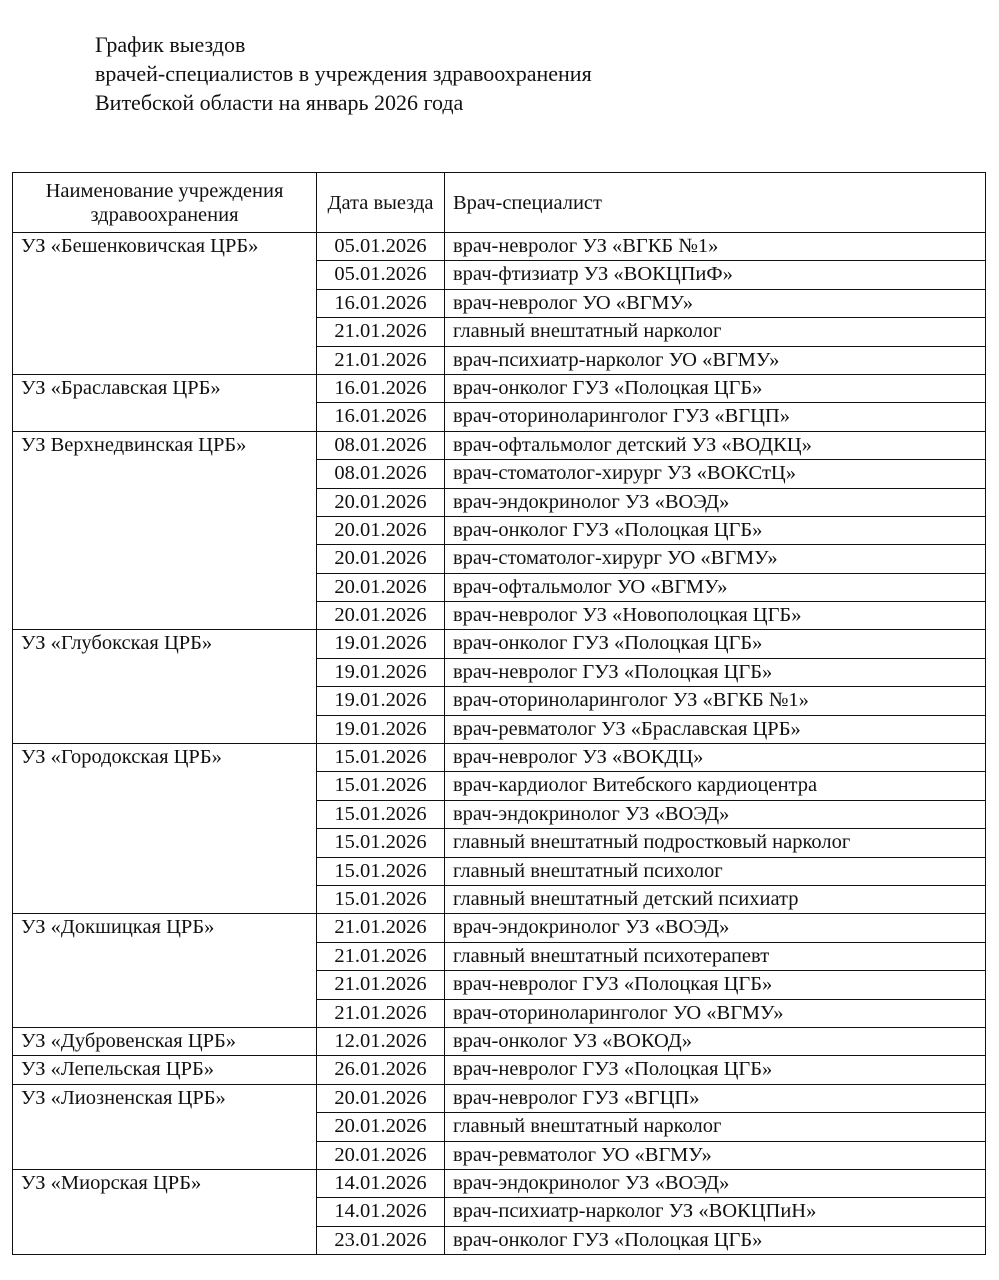  Describe the element at coordinates (715, 1098) in the screenshot. I see `doctor-cell: врач-невролог ГУЗ «ВГЦП»` at that location.